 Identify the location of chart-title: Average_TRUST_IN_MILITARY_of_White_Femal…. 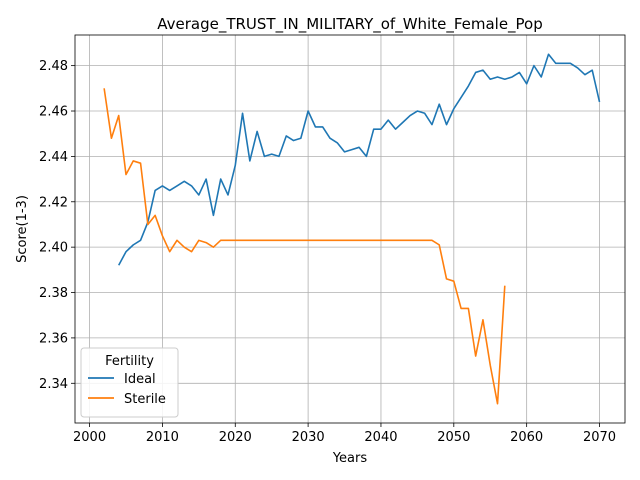
(350, 24).